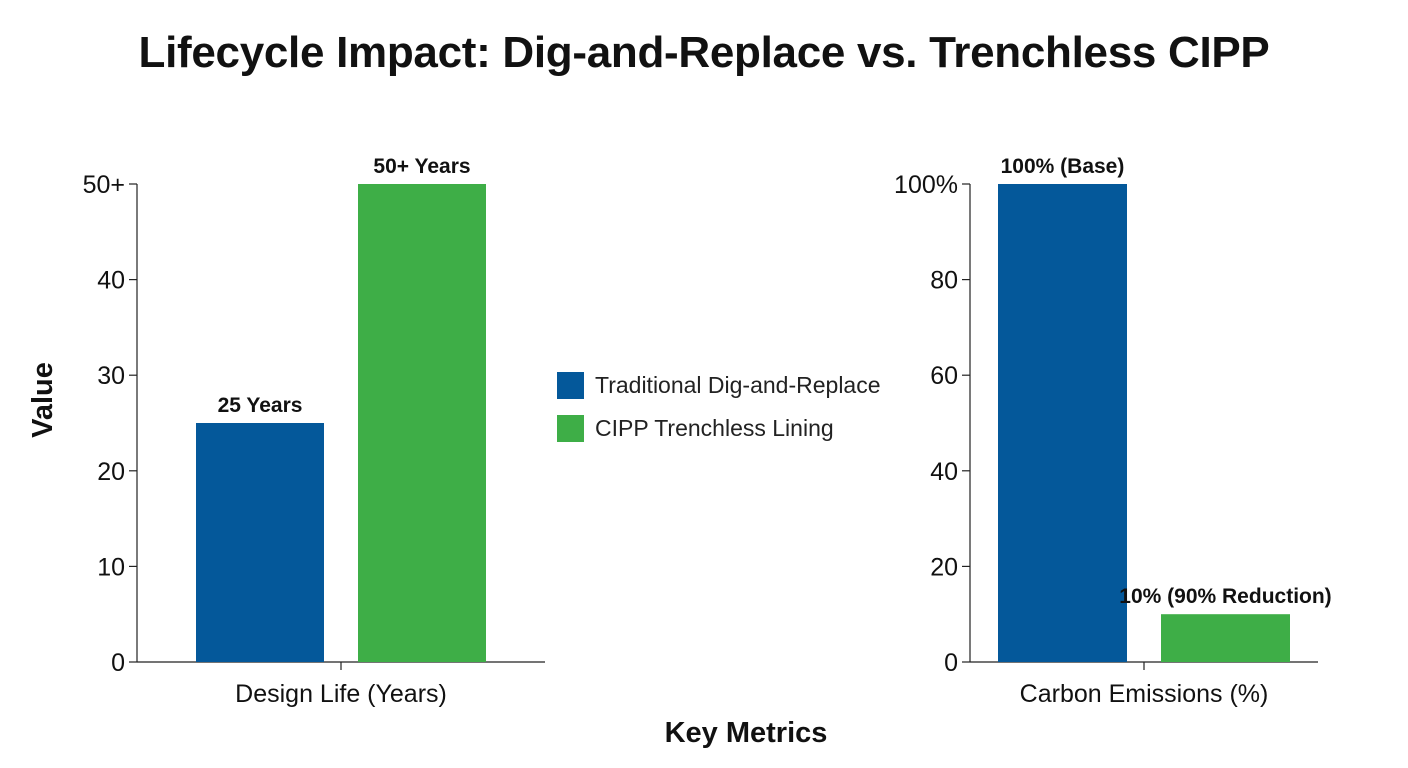 The image size is (1408, 768). Describe the element at coordinates (714, 427) in the screenshot. I see `legend-label-cipp: CIPP Trenchless Lining` at that location.